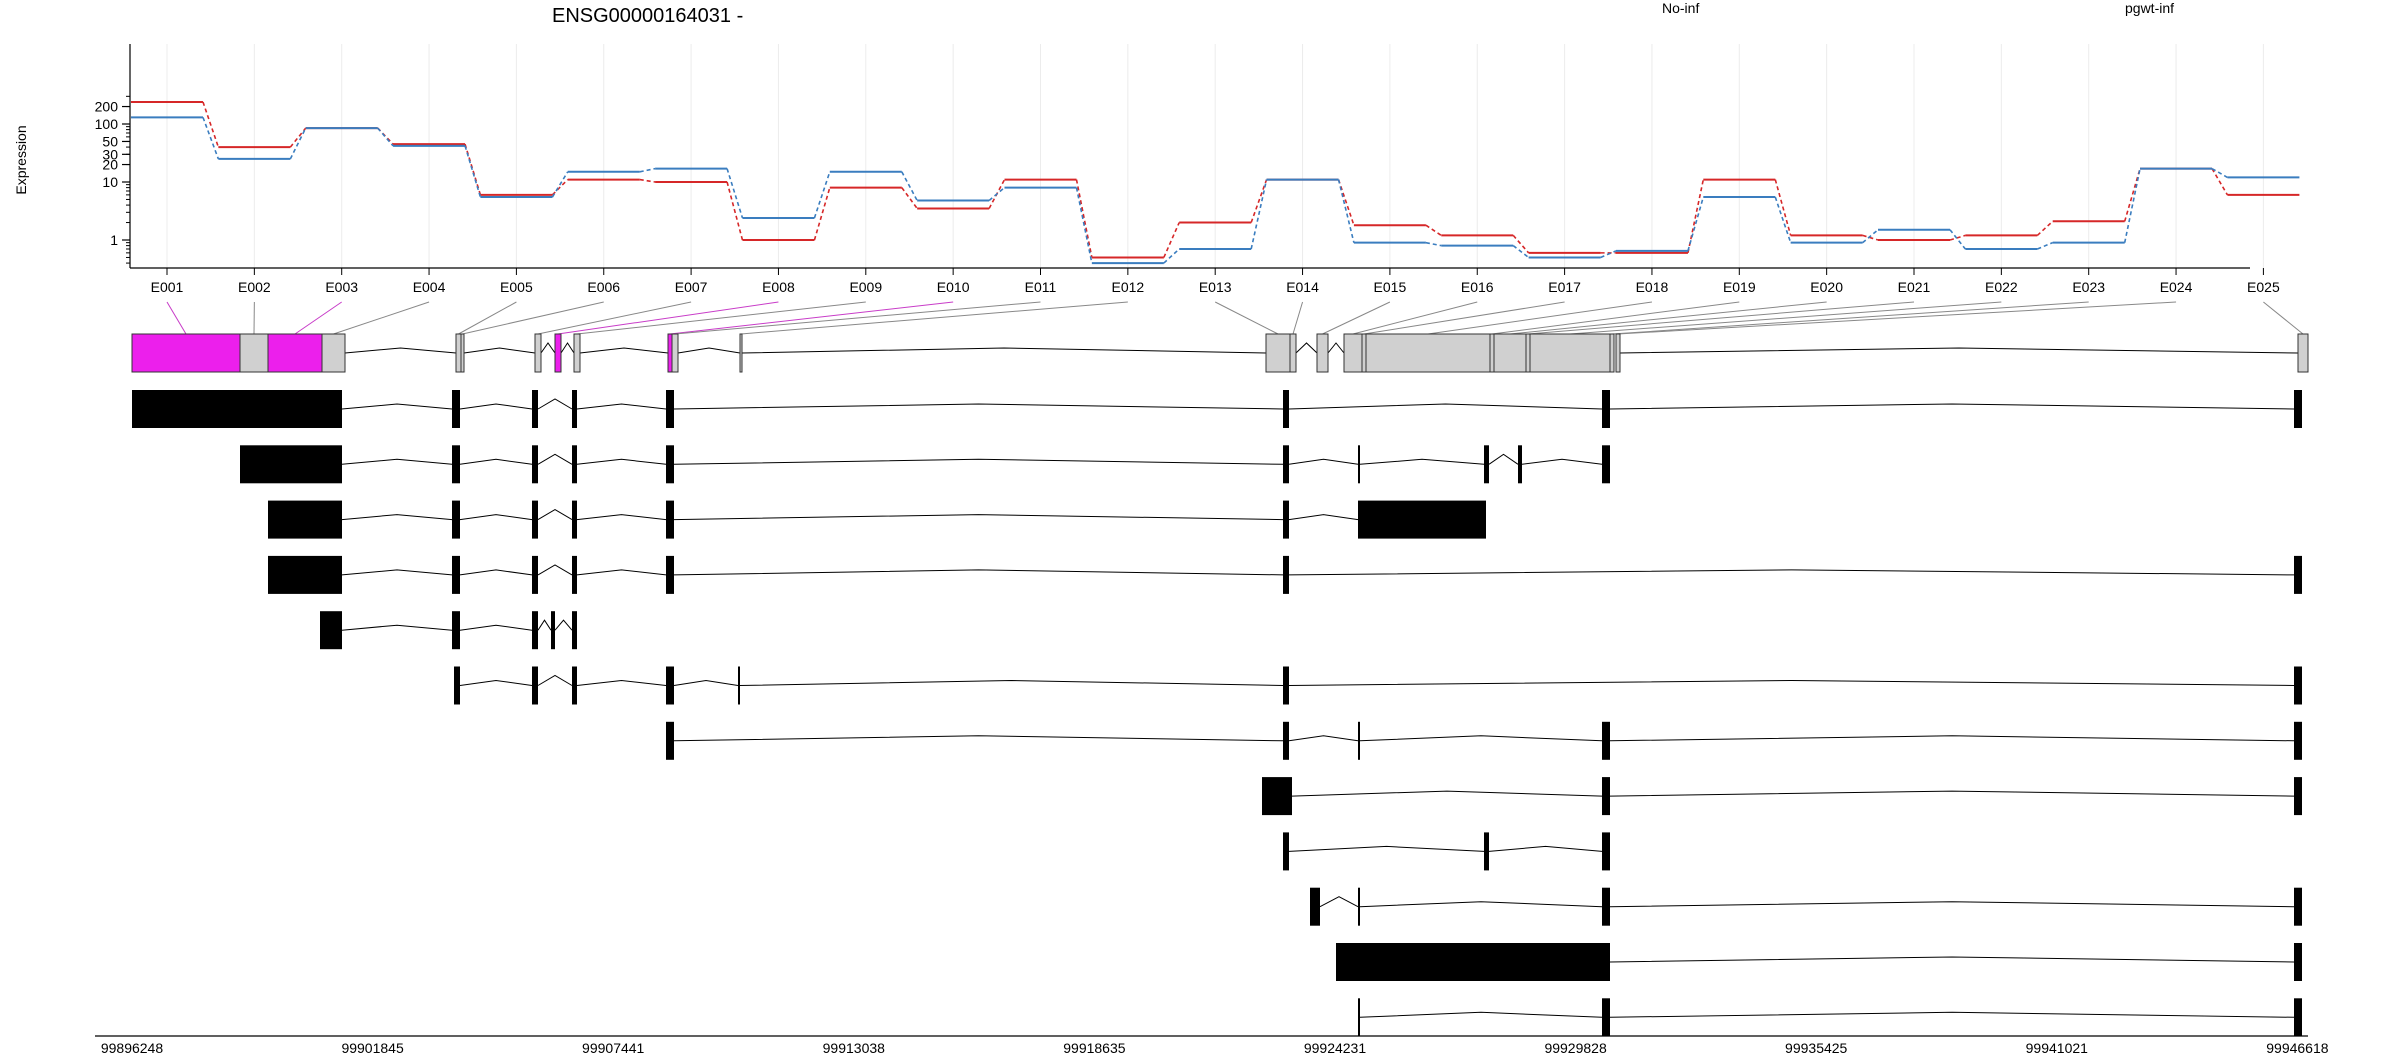 The image size is (2400, 1060). I want to click on x-tick-label: E001, so click(167, 287).